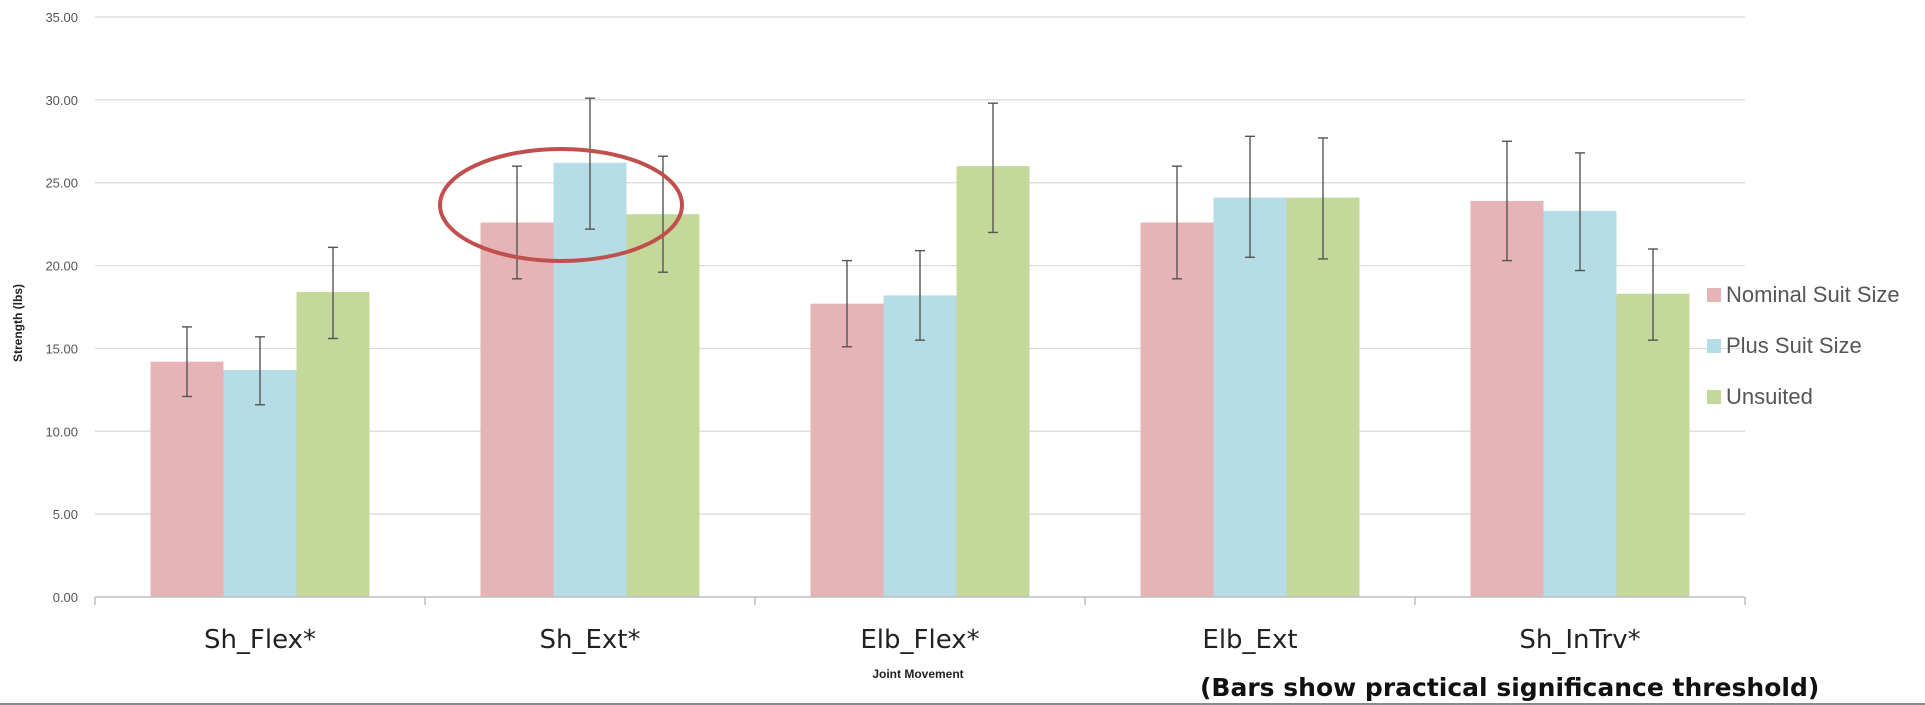  What do you see at coordinates (61, 307) in the screenshot?
I see `y-axis-tick-labels: 0.00 5.00 10.00 15.00 20.00 25.00 30.00 35.00` at bounding box center [61, 307].